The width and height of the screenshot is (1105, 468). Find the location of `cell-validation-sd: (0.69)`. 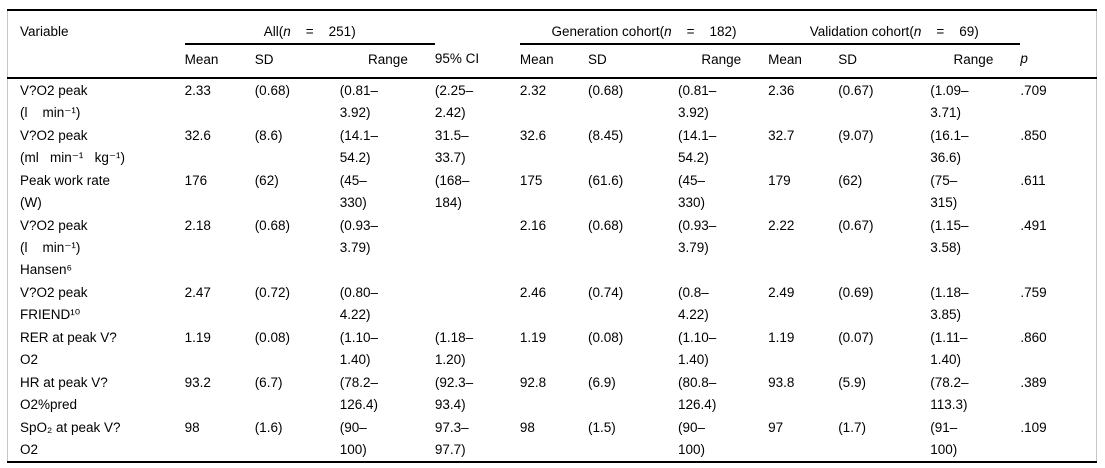

cell-validation-sd: (0.69) is located at coordinates (856, 292).